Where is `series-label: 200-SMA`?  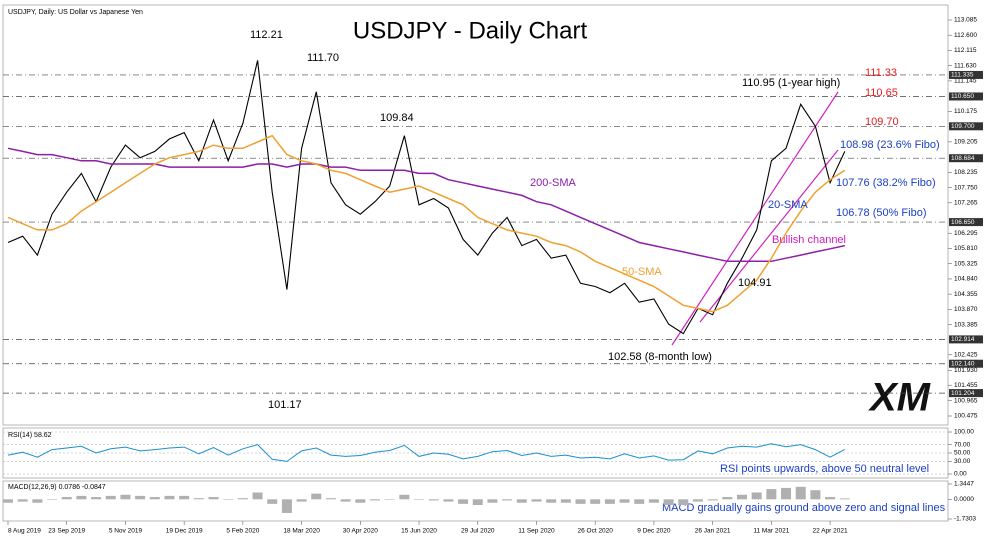
series-label: 200-SMA is located at coordinates (553, 183).